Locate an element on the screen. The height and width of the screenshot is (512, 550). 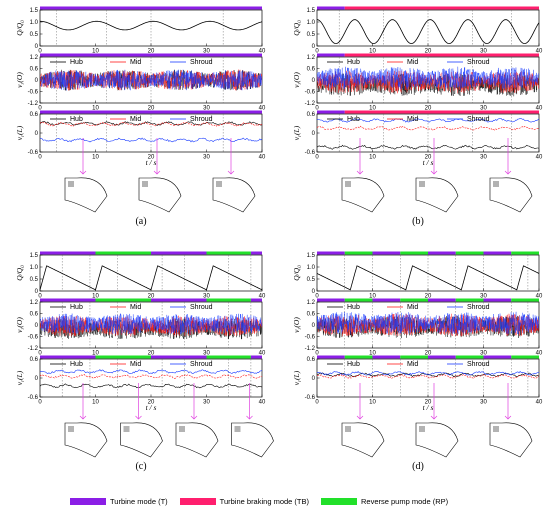
y-axis-label-main: v is located at coordinates (19, 86).